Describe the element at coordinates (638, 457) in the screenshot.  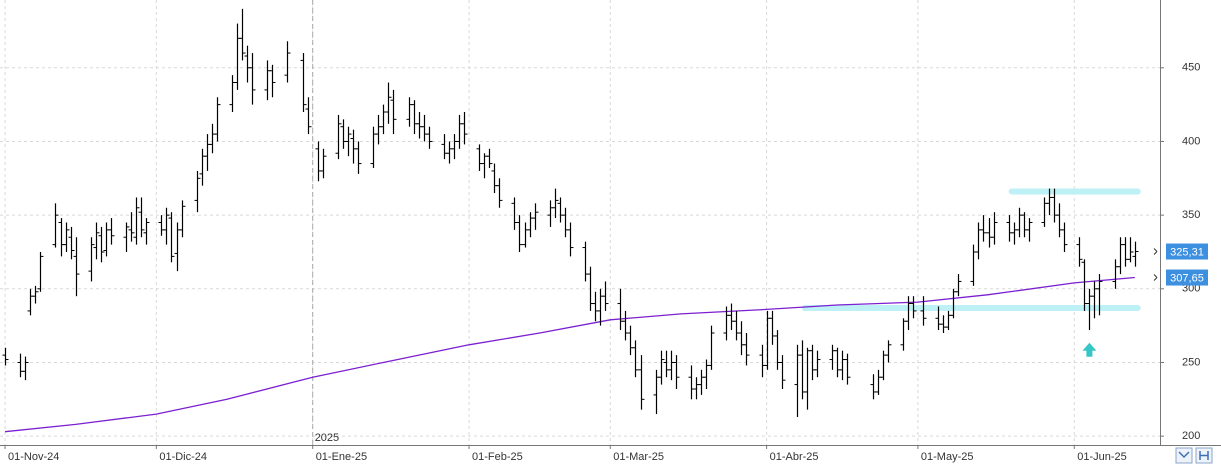
I see `x-tick-label: 01-Mar-25` at that location.